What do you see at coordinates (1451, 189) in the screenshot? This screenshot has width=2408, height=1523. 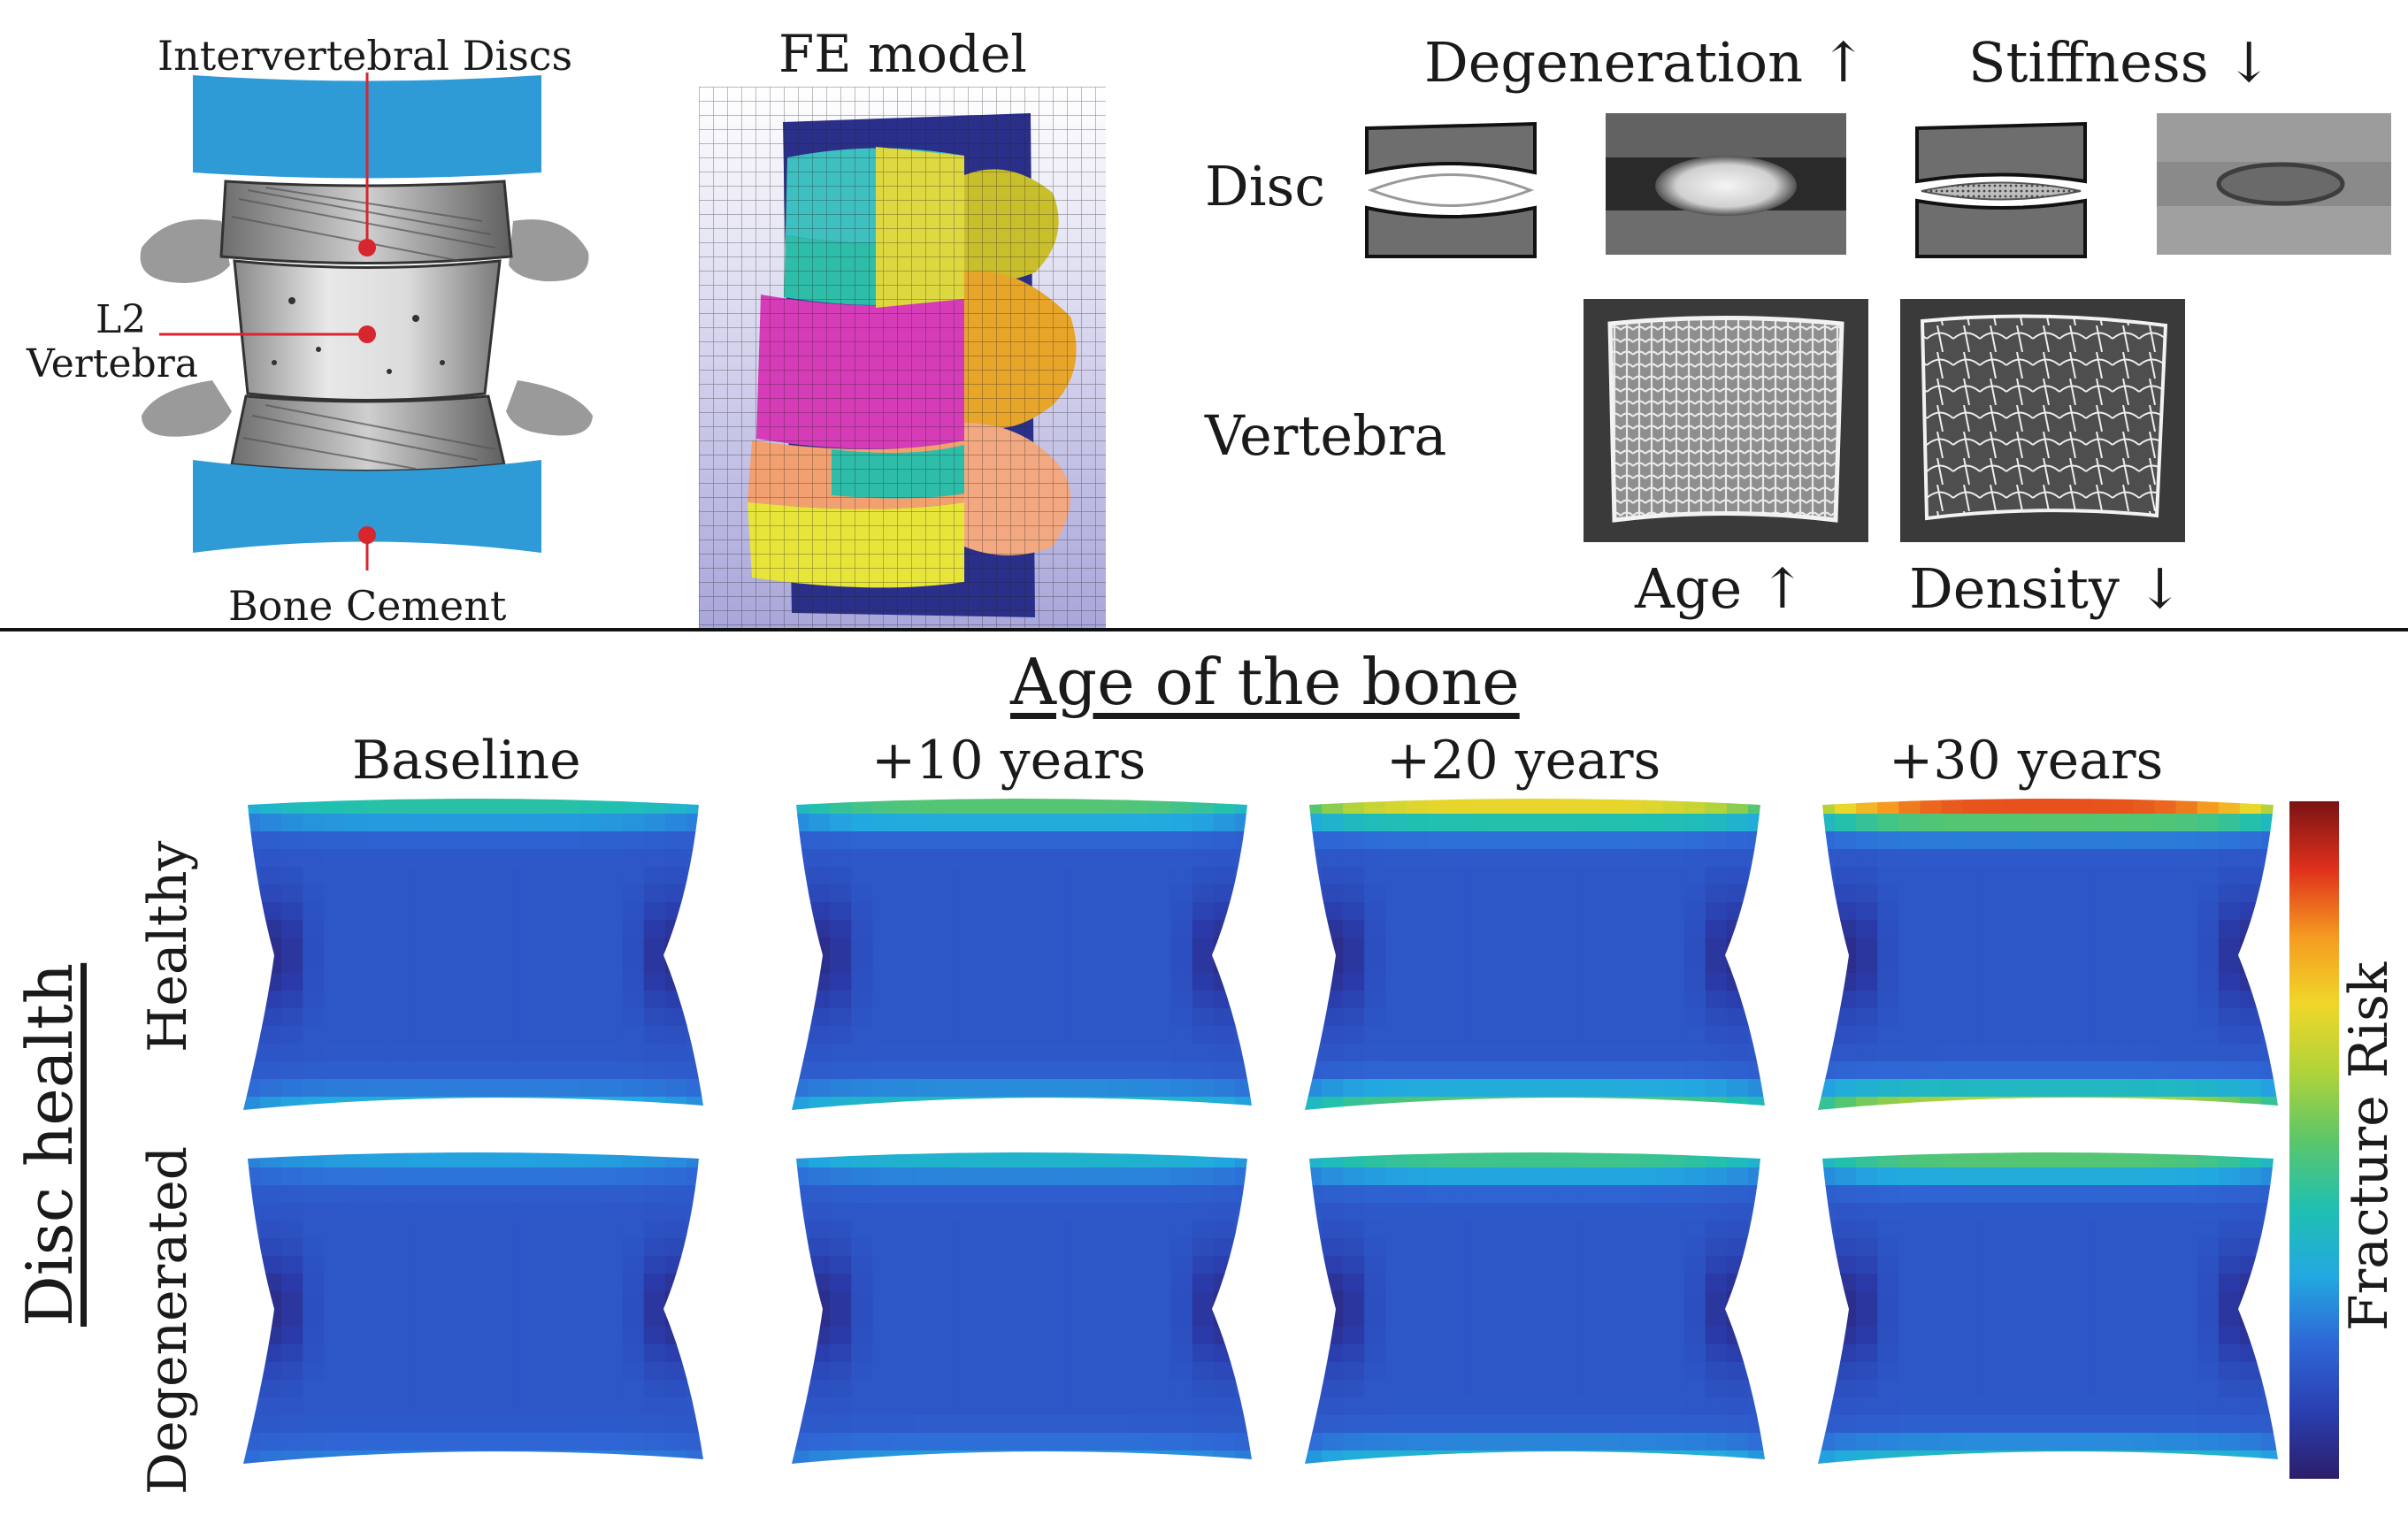 I see `healthy-disc-schematic` at bounding box center [1451, 189].